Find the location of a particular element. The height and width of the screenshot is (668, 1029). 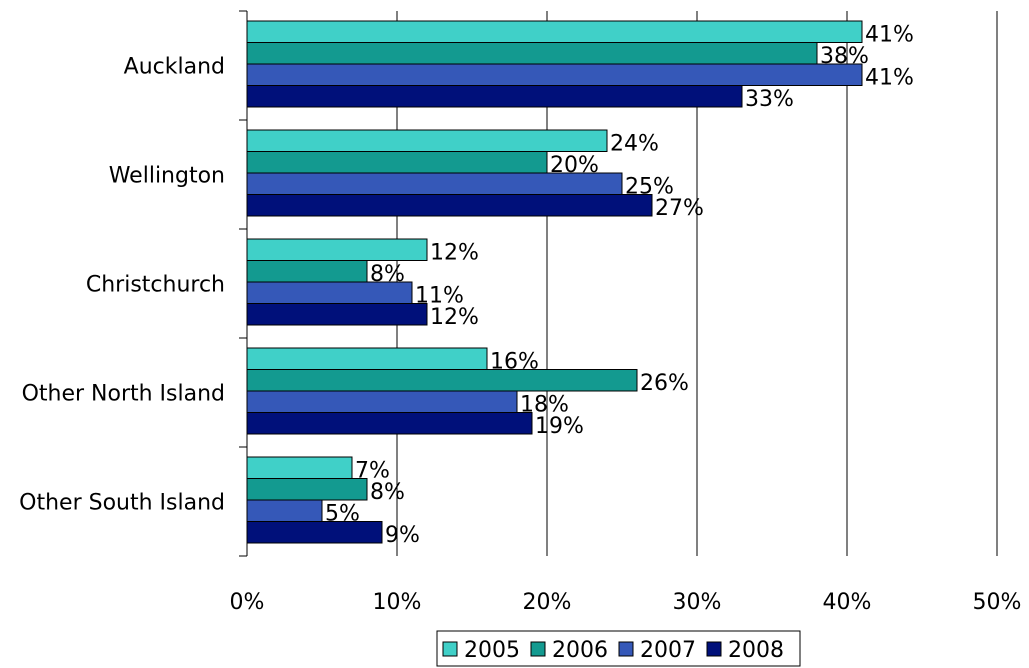

legend-item: 2008 is located at coordinates (745, 650).